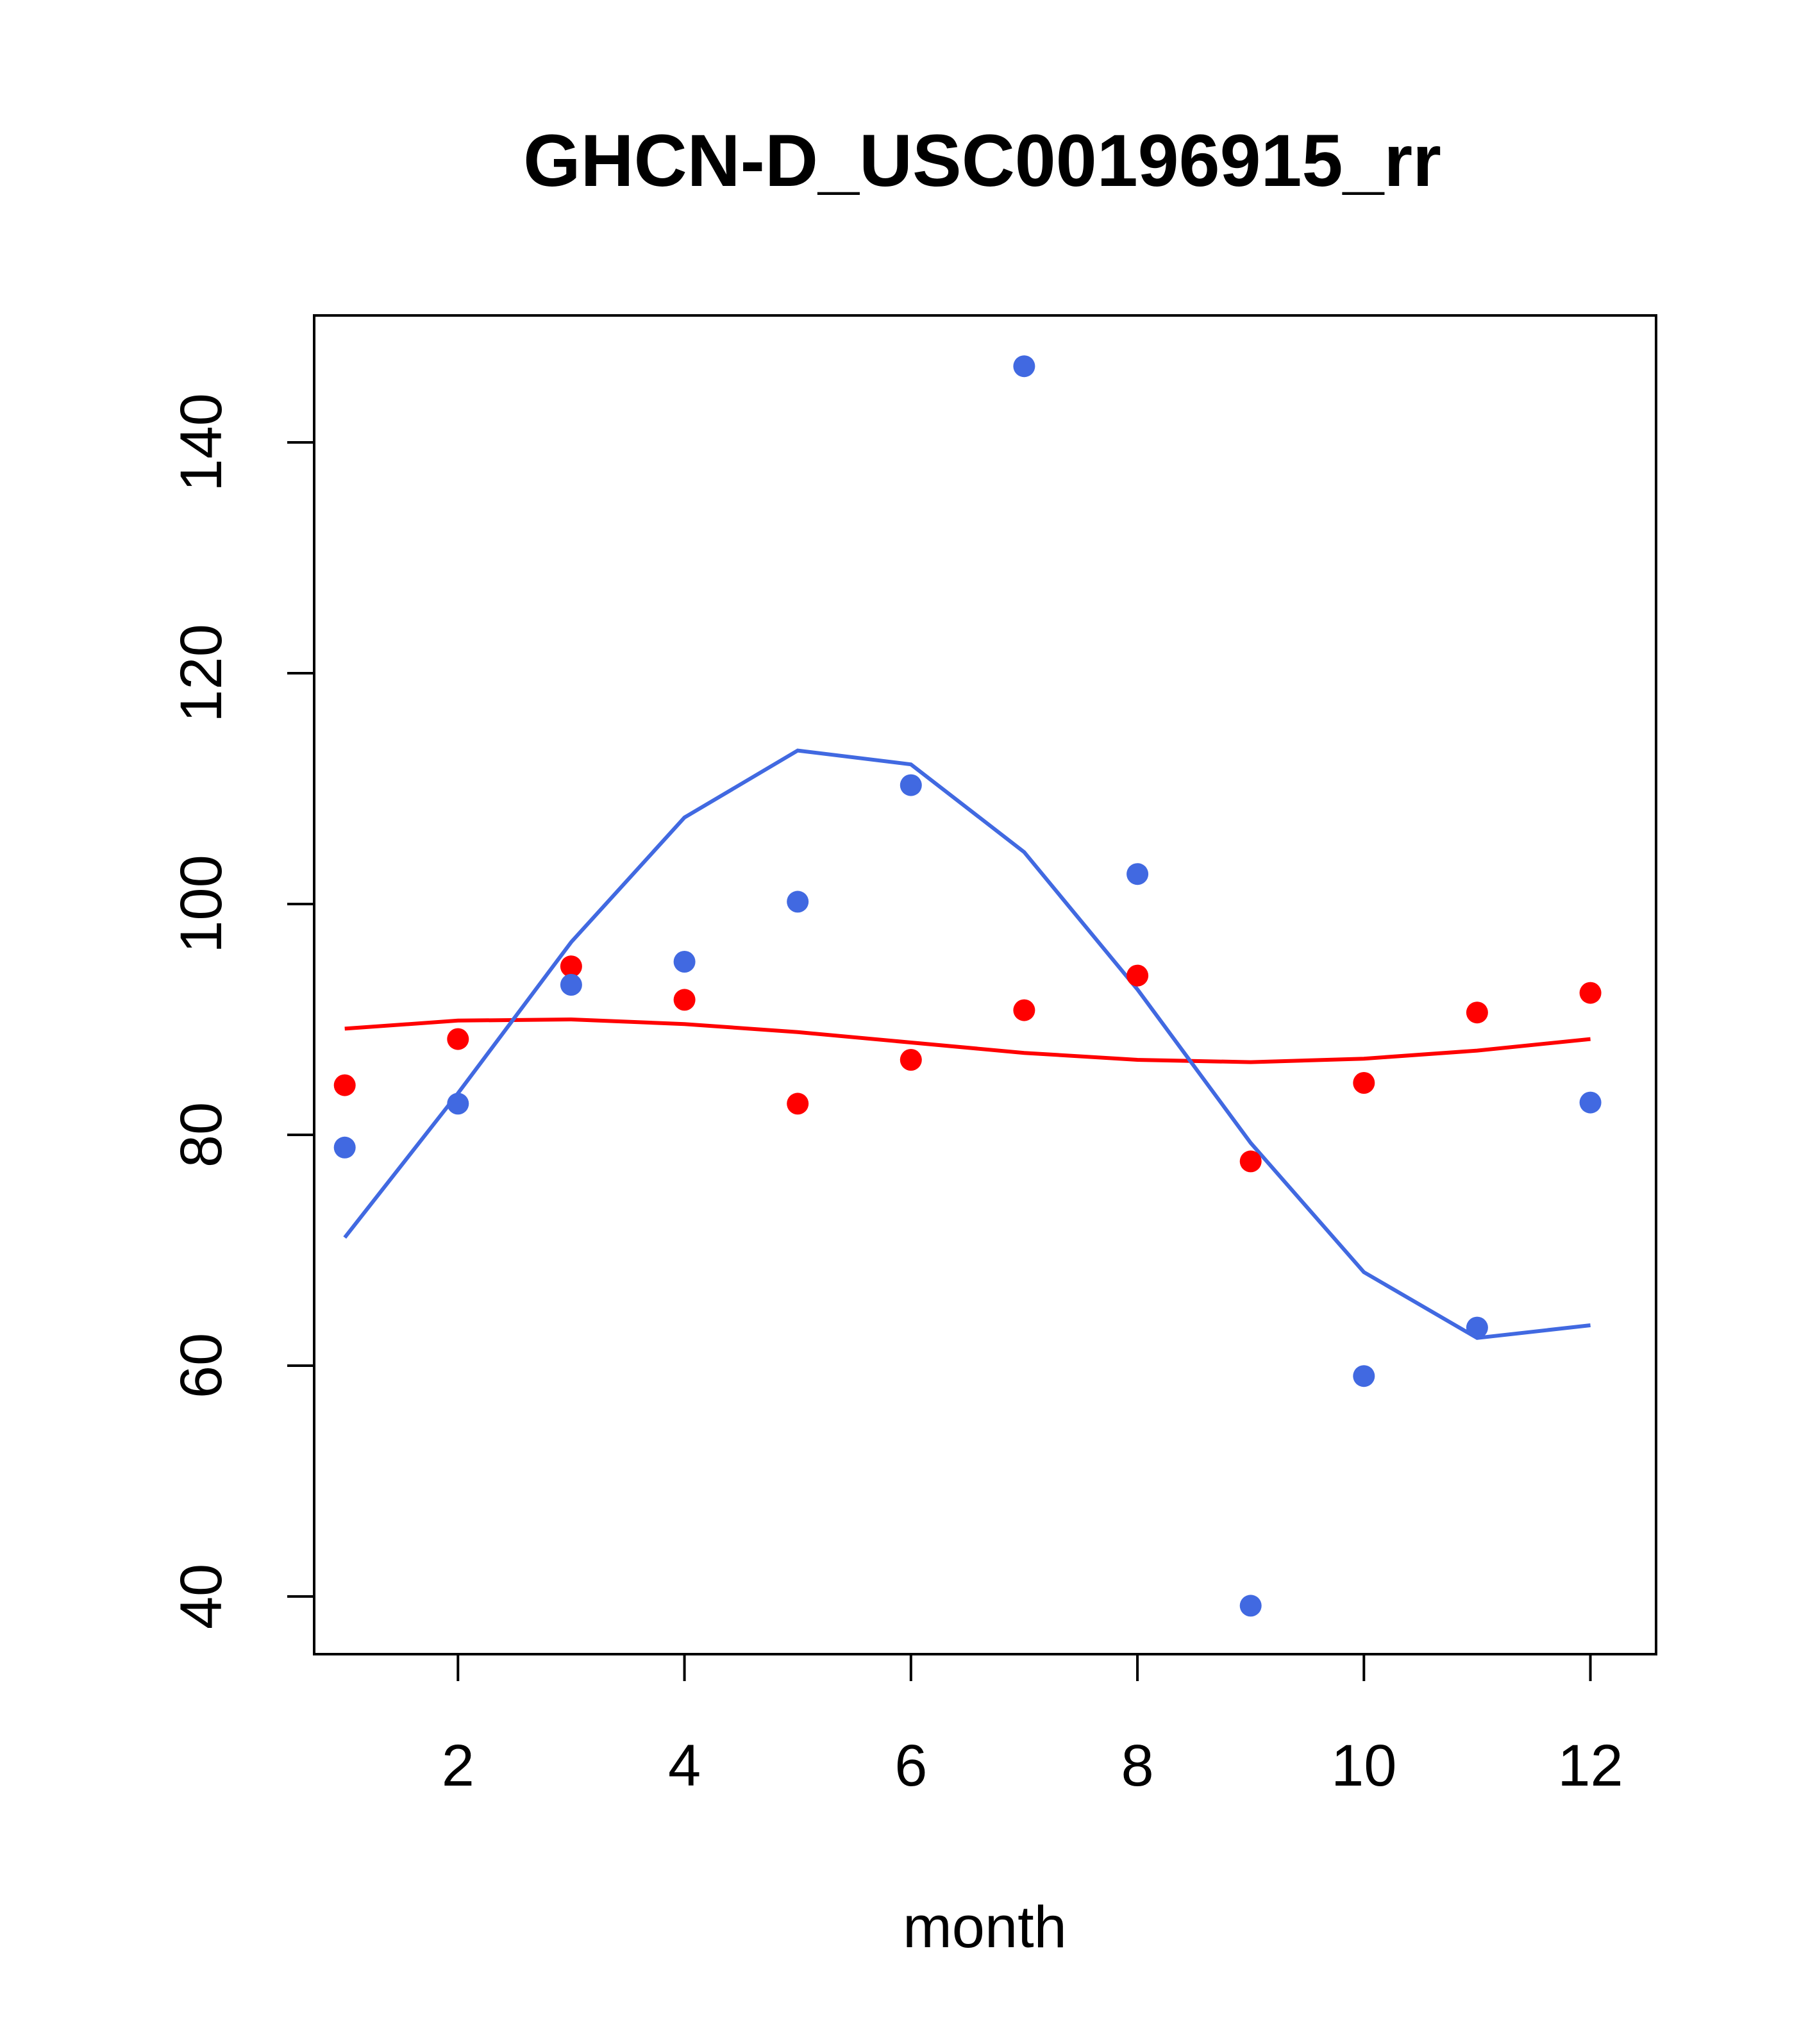  Describe the element at coordinates (1137, 1765) in the screenshot. I see `x-tick-label: 8` at that location.